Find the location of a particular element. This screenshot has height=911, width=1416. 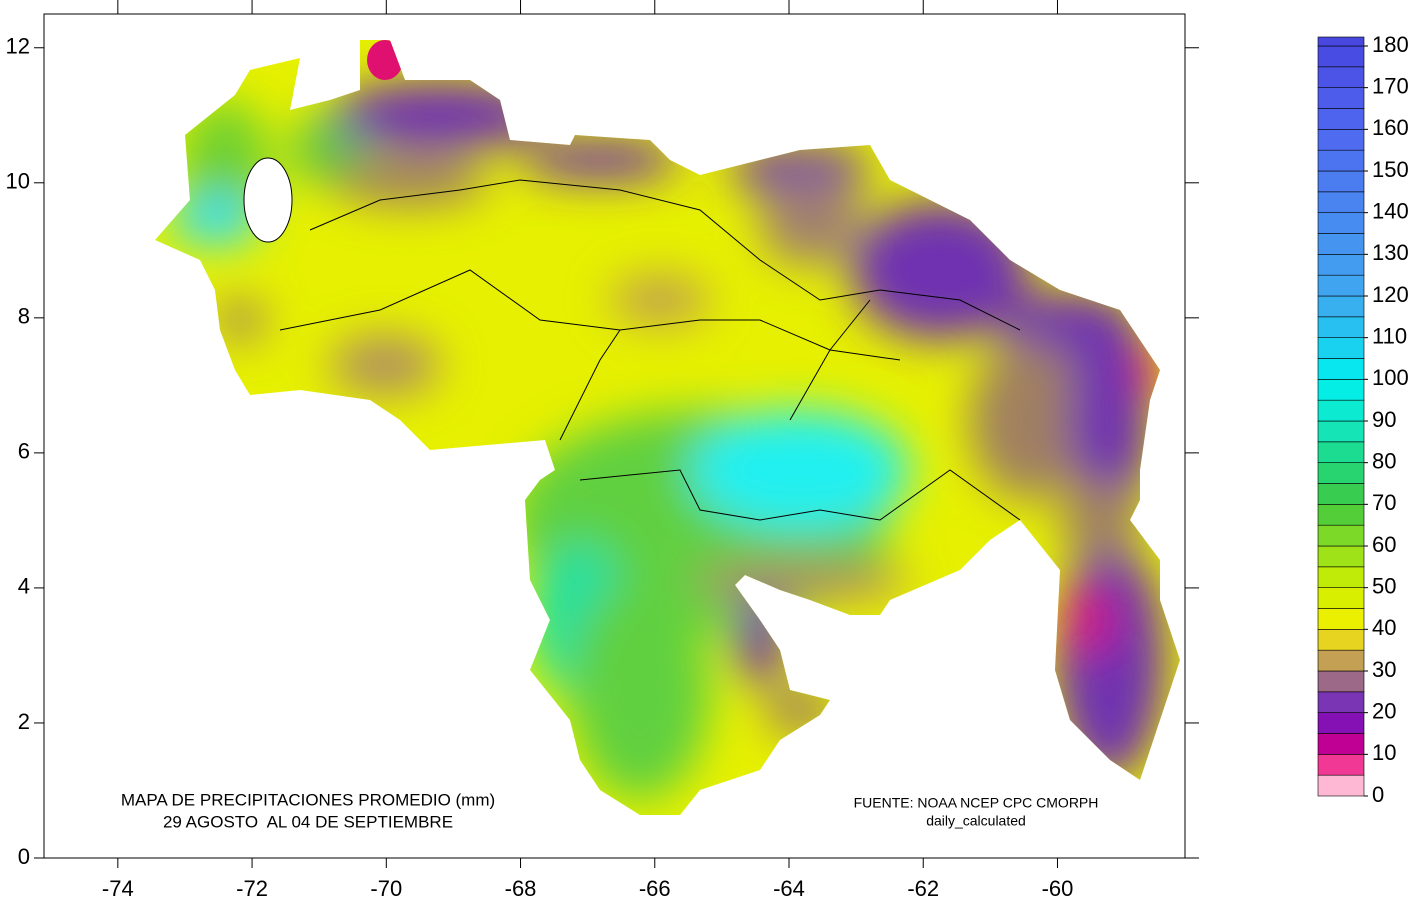

x-tick-label: -68 is located at coordinates (521, 888).